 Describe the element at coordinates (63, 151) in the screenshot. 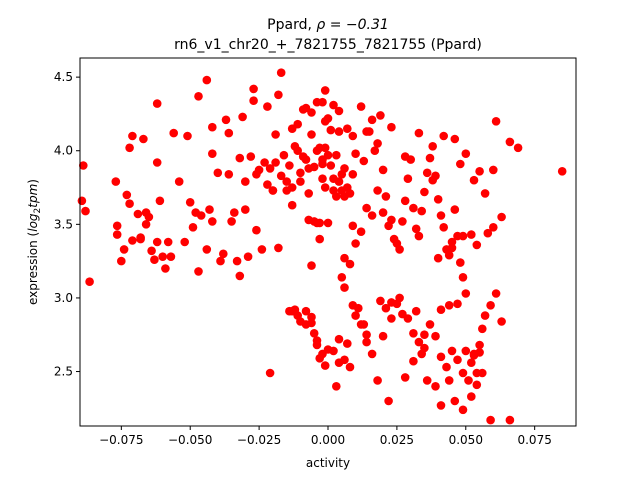

I see `y-tick-label: 4.0` at that location.